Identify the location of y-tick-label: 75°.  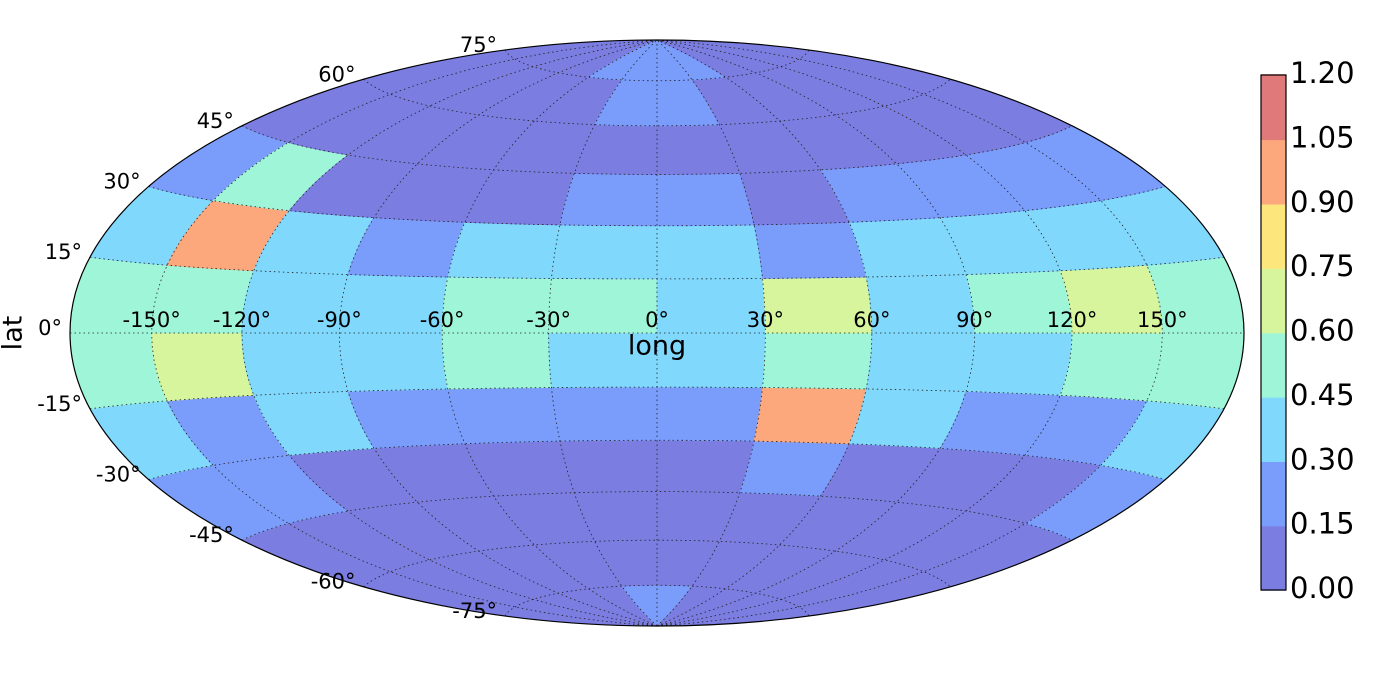
(478, 45).